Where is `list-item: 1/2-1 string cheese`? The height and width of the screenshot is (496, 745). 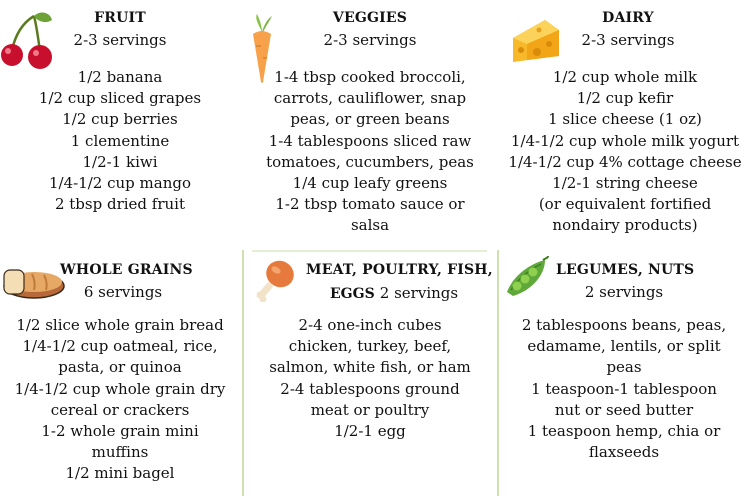 list-item: 1/2-1 string cheese is located at coordinates (625, 183).